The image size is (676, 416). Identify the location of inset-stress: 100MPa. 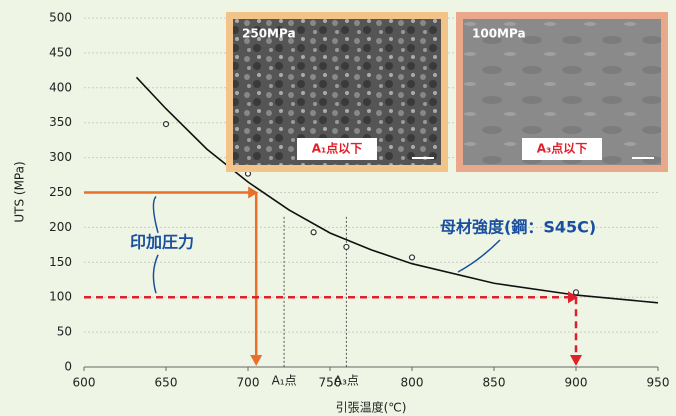
(499, 34).